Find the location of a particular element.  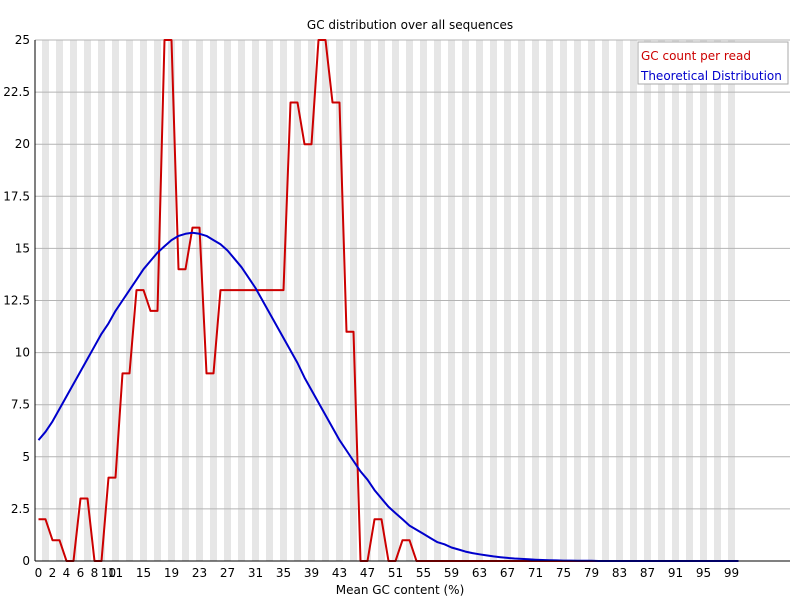

x-tick-label-7: 15 is located at coordinates (143, 573).